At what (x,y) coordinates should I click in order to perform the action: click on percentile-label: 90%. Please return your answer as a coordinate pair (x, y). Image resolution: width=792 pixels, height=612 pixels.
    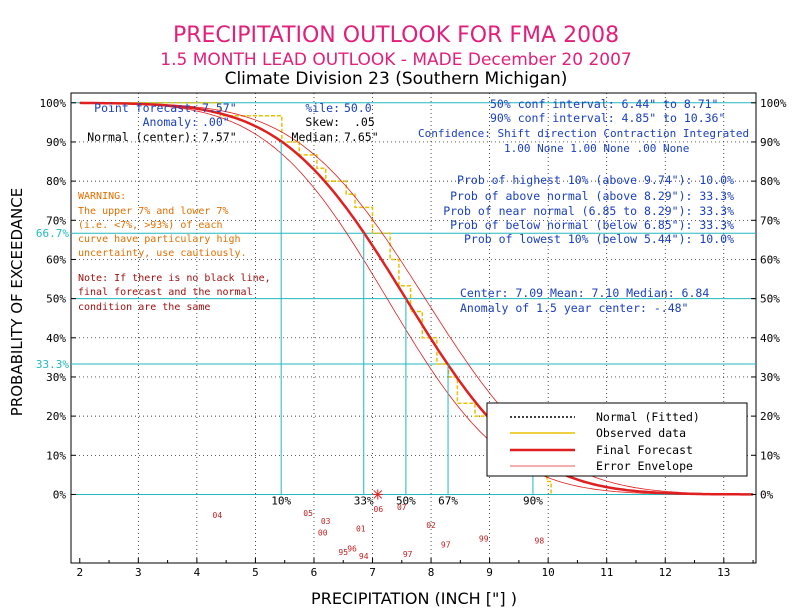
    Looking at the image, I should click on (533, 500).